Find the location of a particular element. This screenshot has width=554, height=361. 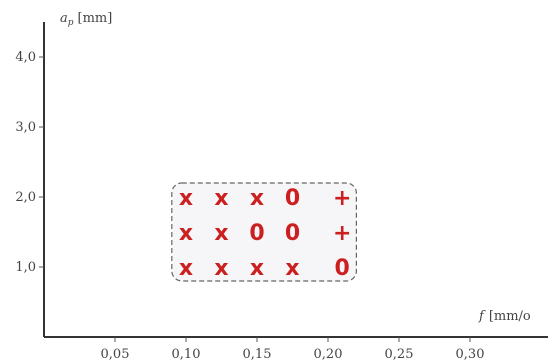

region-box is located at coordinates (264, 232).